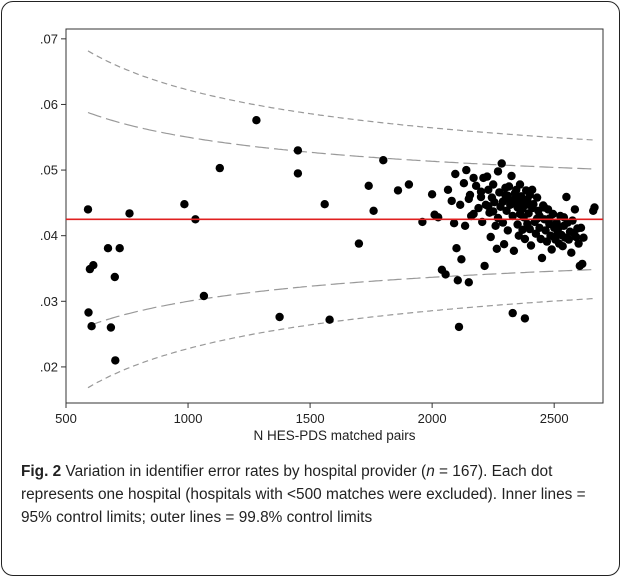 Image resolution: width=624 pixels, height=580 pixels. I want to click on y-tick-label: .03, so click(49, 301).